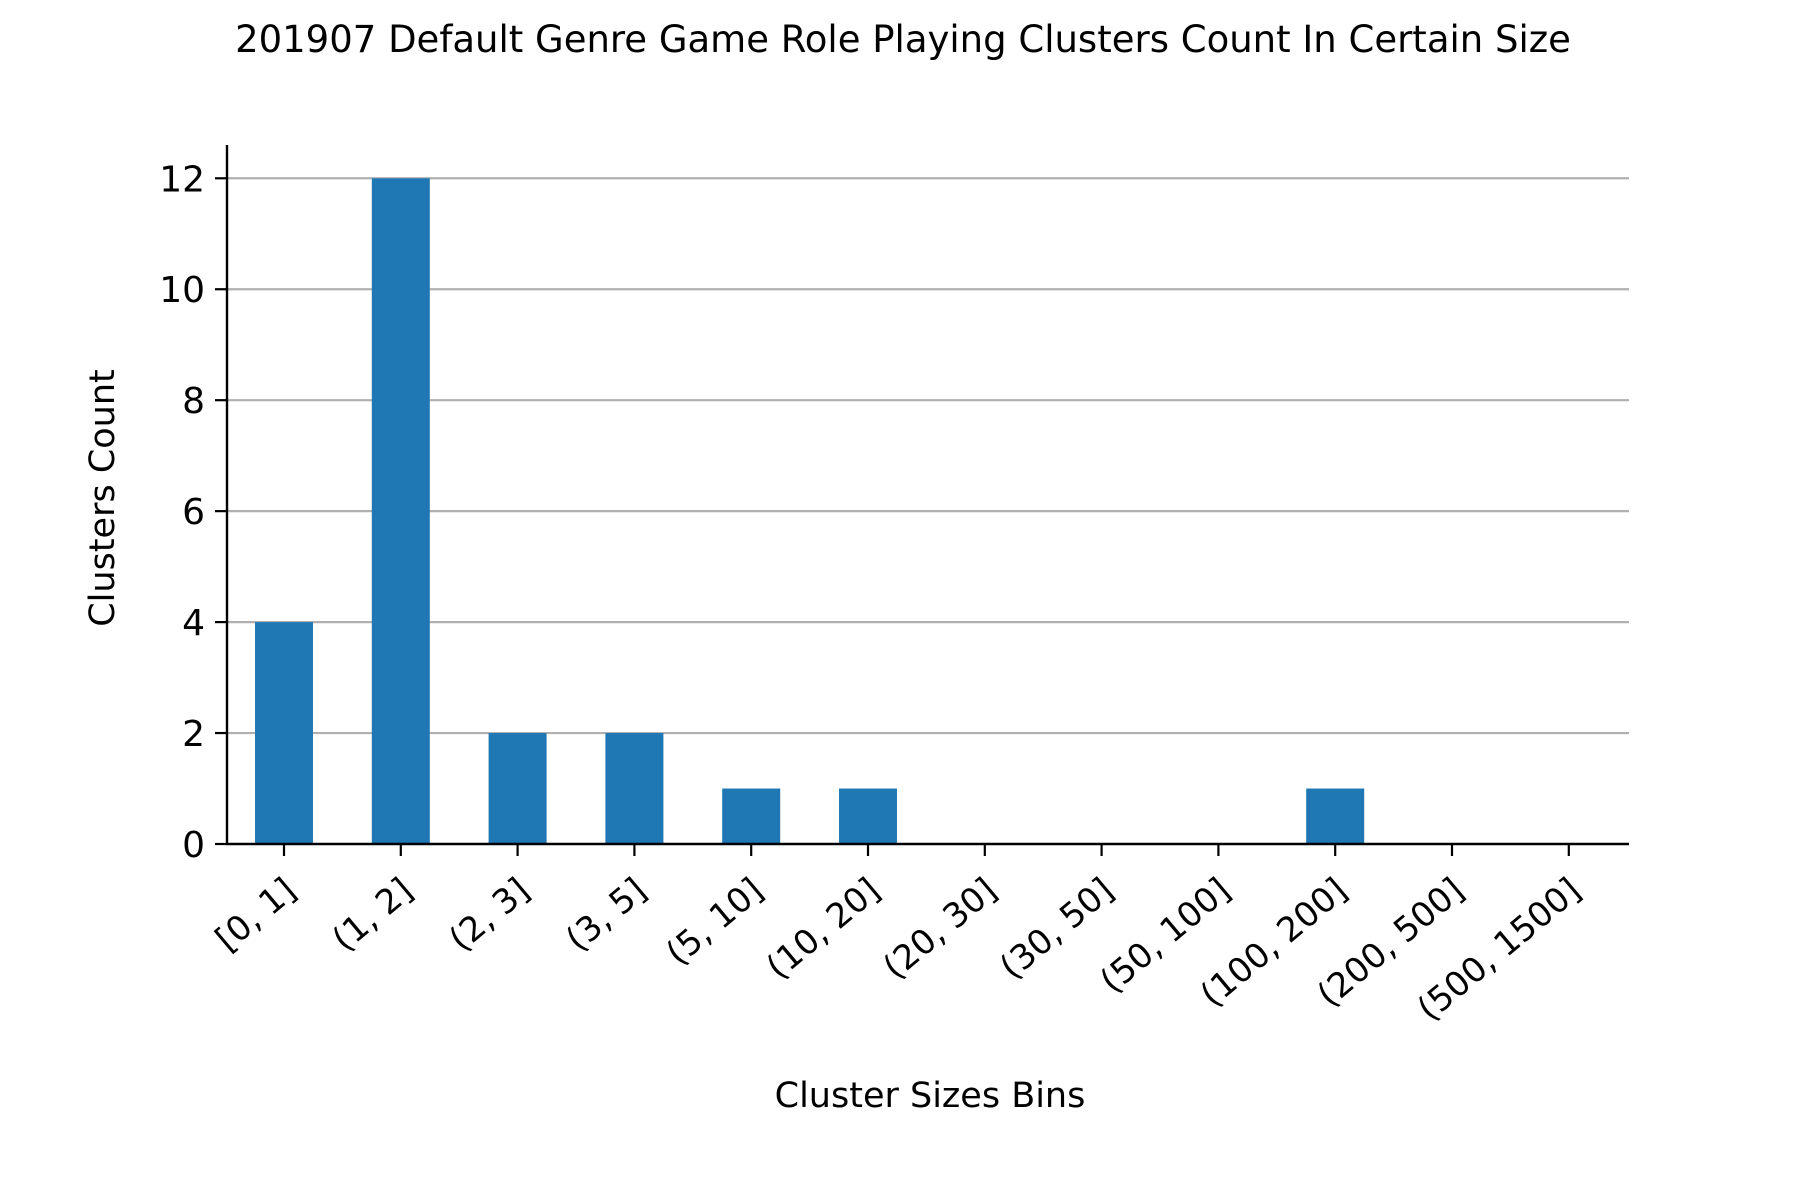 The image size is (1800, 1204). Describe the element at coordinates (182, 290) in the screenshot. I see `y-tick-label: 10` at that location.